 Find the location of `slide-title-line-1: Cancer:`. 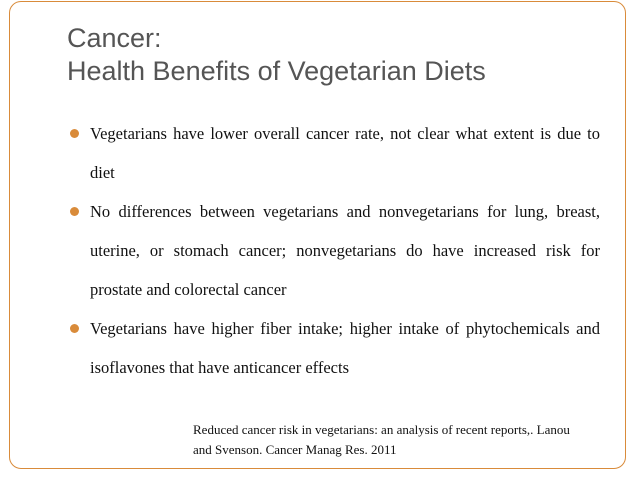

slide-title-line-1: Cancer: is located at coordinates (114, 38).